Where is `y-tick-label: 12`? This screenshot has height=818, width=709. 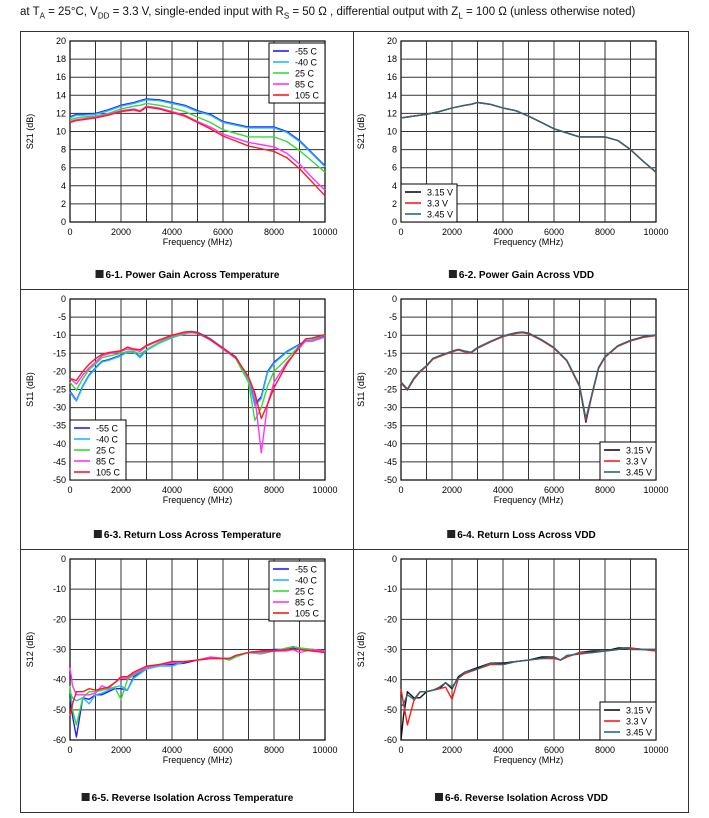
y-tick-label: 12 is located at coordinates (61, 113).